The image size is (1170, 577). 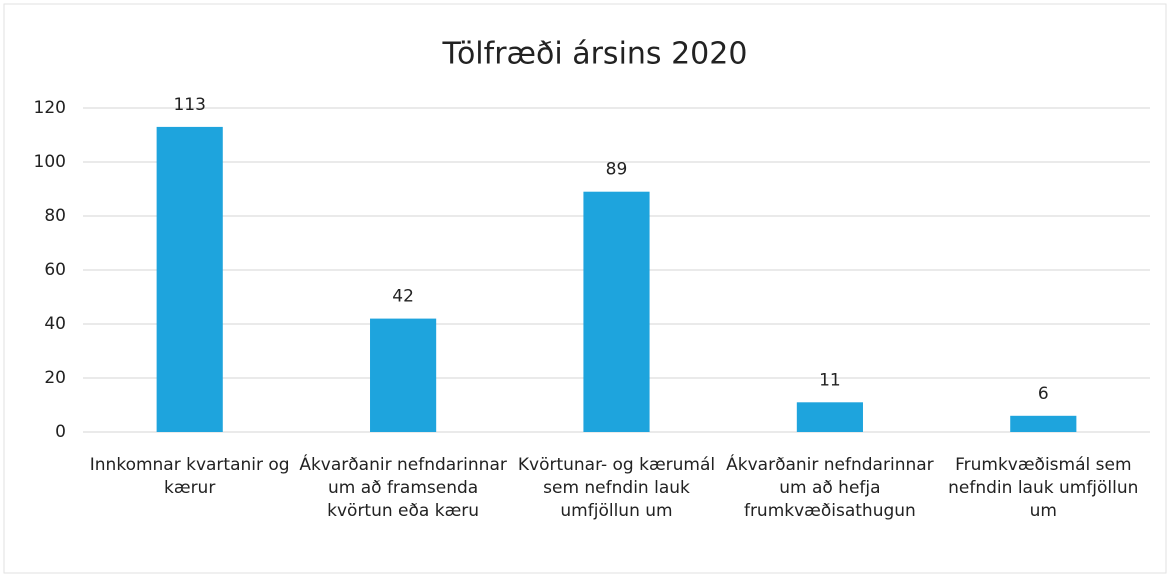 What do you see at coordinates (55, 270) in the screenshot?
I see `y-tick-label: 60` at bounding box center [55, 270].